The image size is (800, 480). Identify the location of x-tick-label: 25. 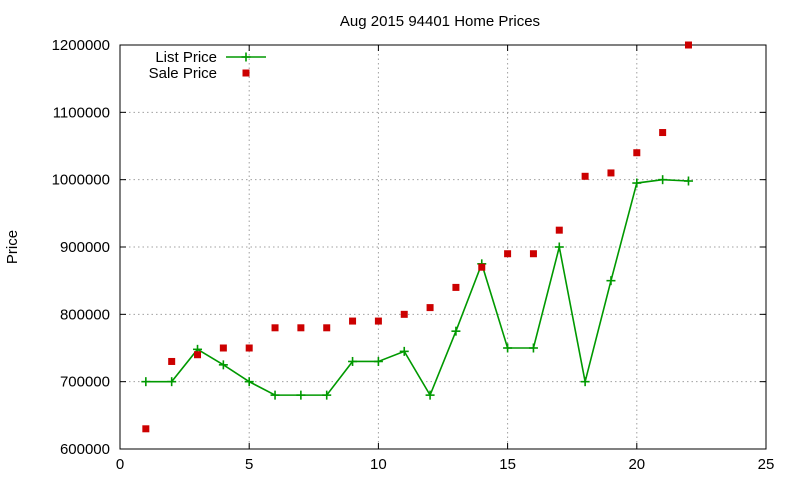
(766, 464).